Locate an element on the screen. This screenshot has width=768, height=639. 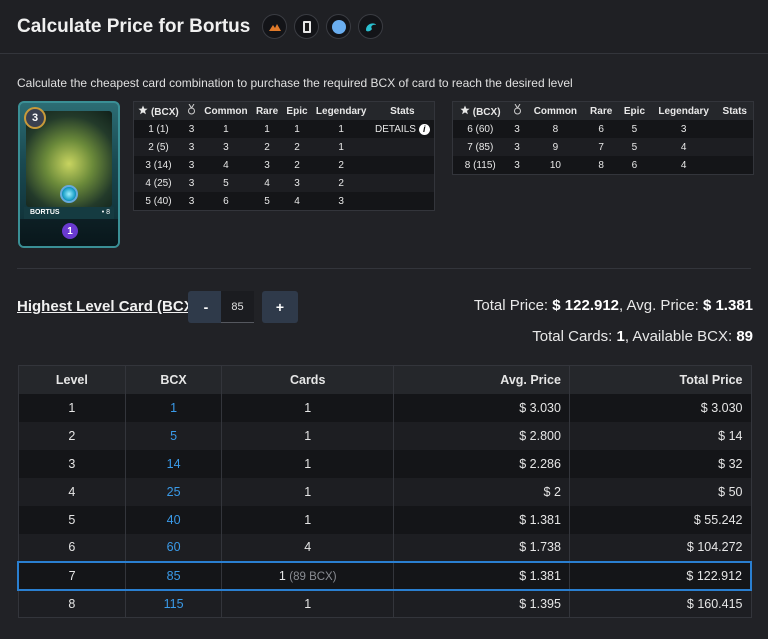
card-name: BORTUS • 8 is located at coordinates (69, 213).